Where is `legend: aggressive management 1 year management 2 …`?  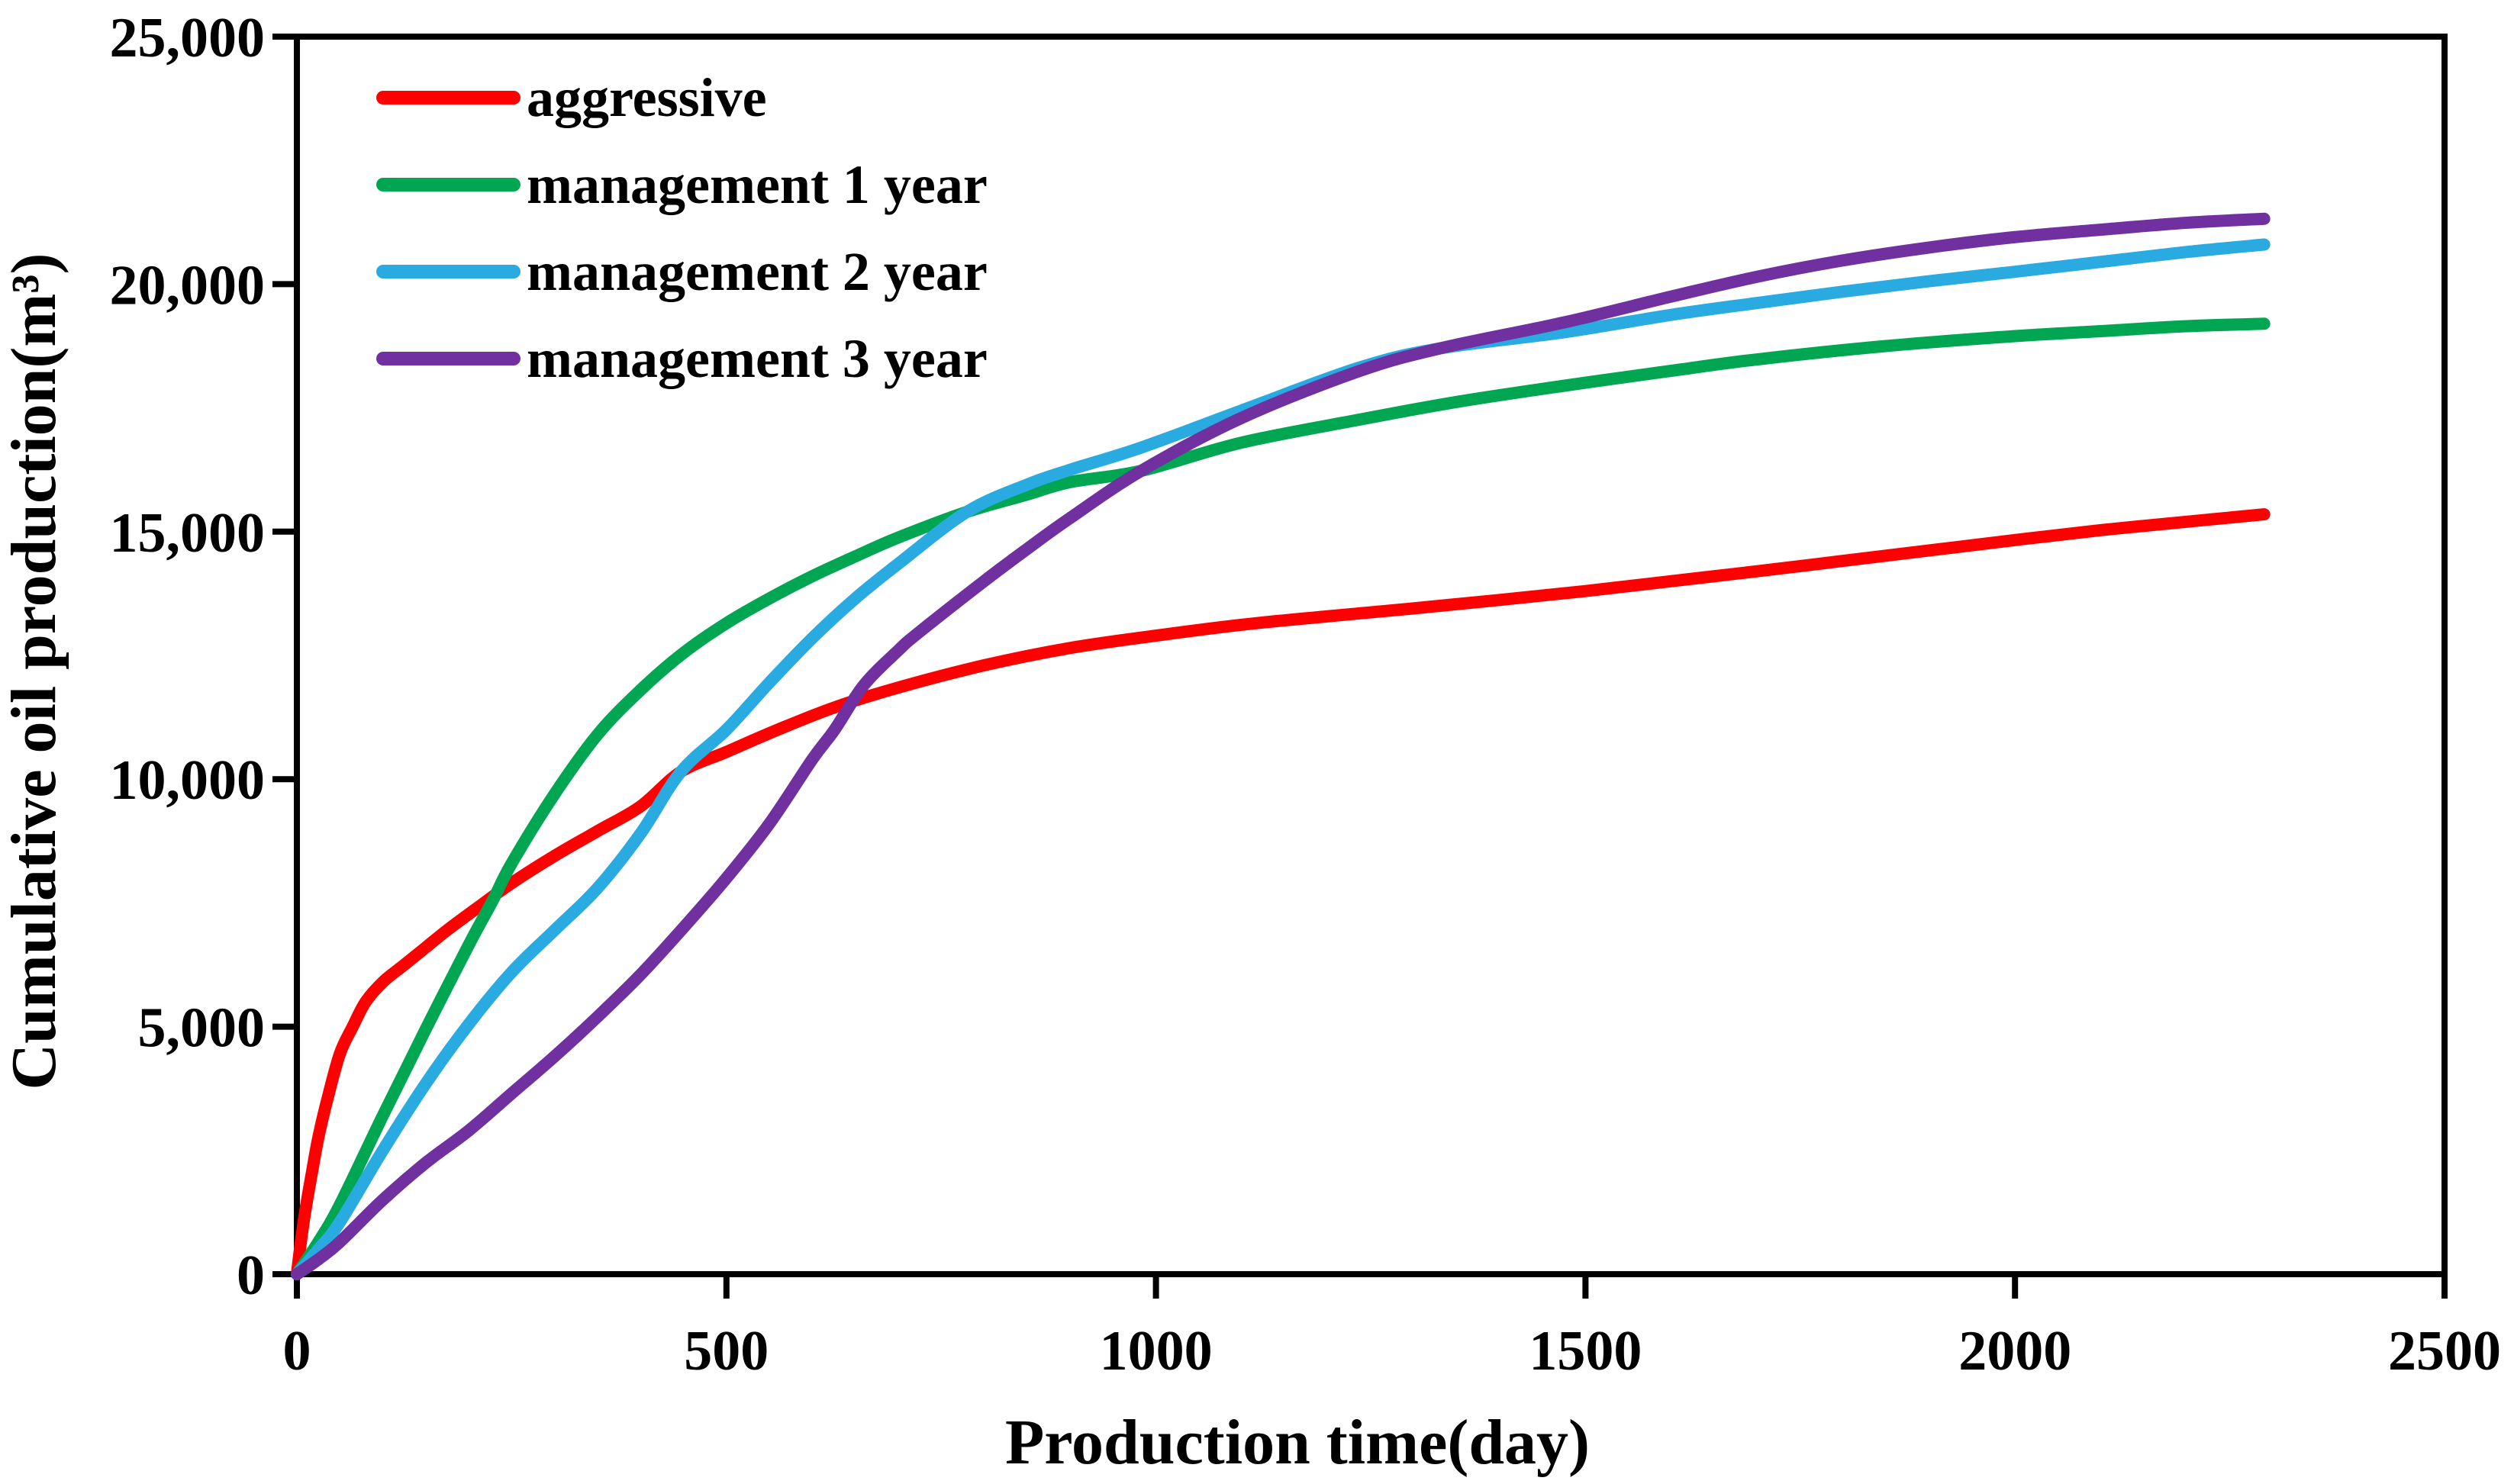
legend: aggressive management 1 year management 2 … is located at coordinates (682, 228).